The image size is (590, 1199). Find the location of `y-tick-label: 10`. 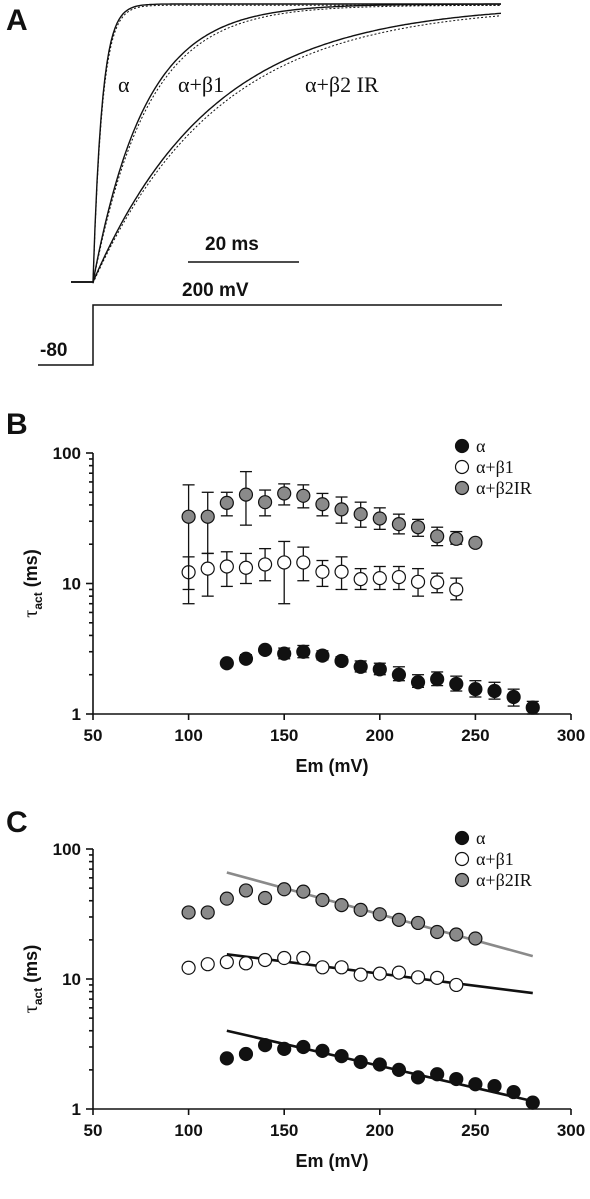

y-tick-label: 10 is located at coordinates (71, 584).